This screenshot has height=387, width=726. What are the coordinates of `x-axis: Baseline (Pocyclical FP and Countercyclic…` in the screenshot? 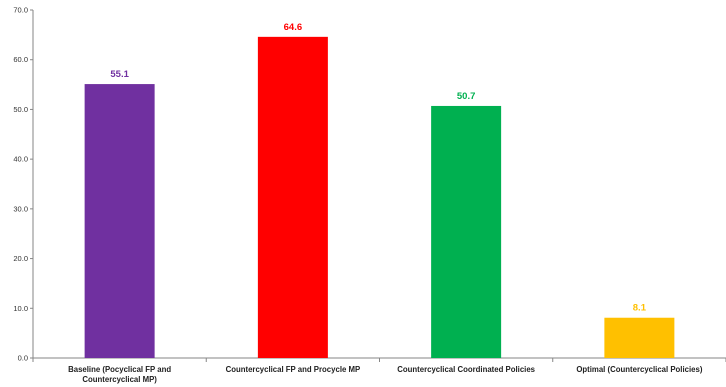 It's located at (379, 370).